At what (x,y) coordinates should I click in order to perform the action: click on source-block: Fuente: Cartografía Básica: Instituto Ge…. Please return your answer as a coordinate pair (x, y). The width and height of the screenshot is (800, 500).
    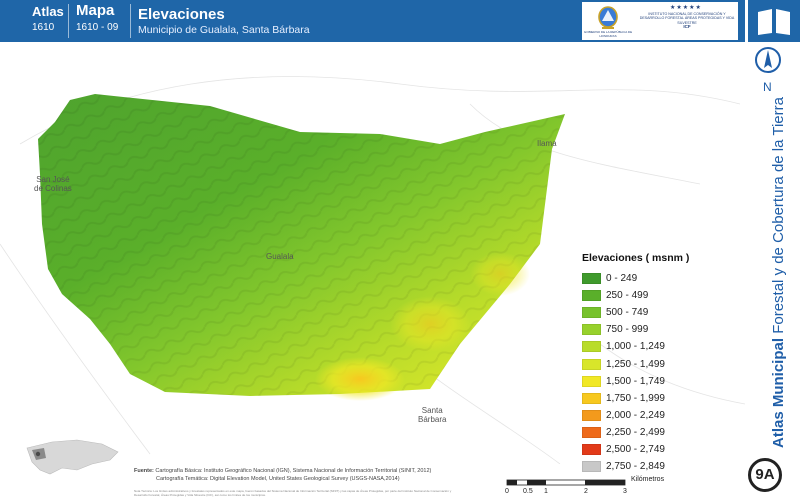
    Looking at the image, I should click on (294, 475).